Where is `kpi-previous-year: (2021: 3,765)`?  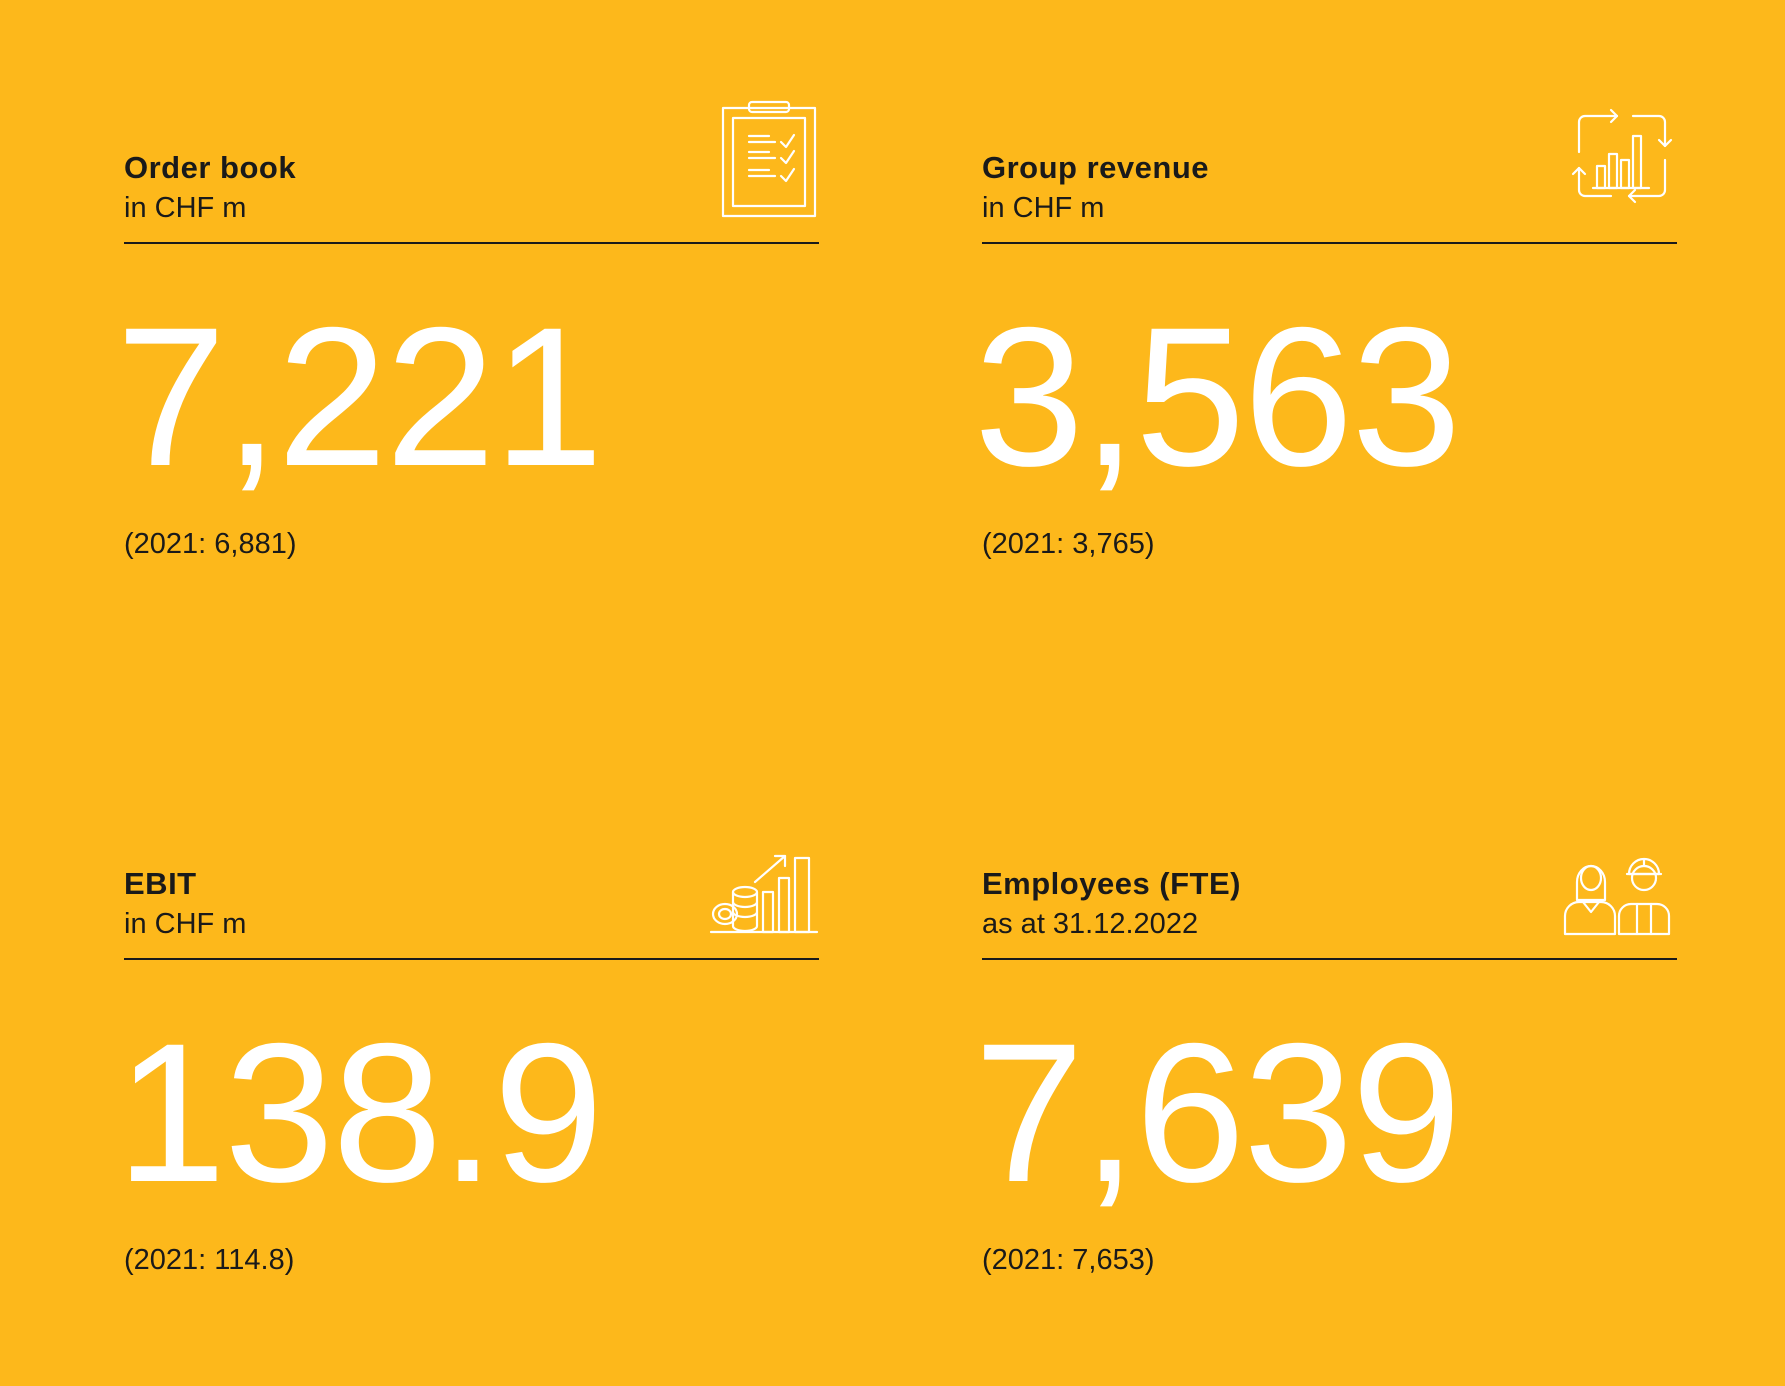 kpi-previous-year: (2021: 3,765) is located at coordinates (1068, 544).